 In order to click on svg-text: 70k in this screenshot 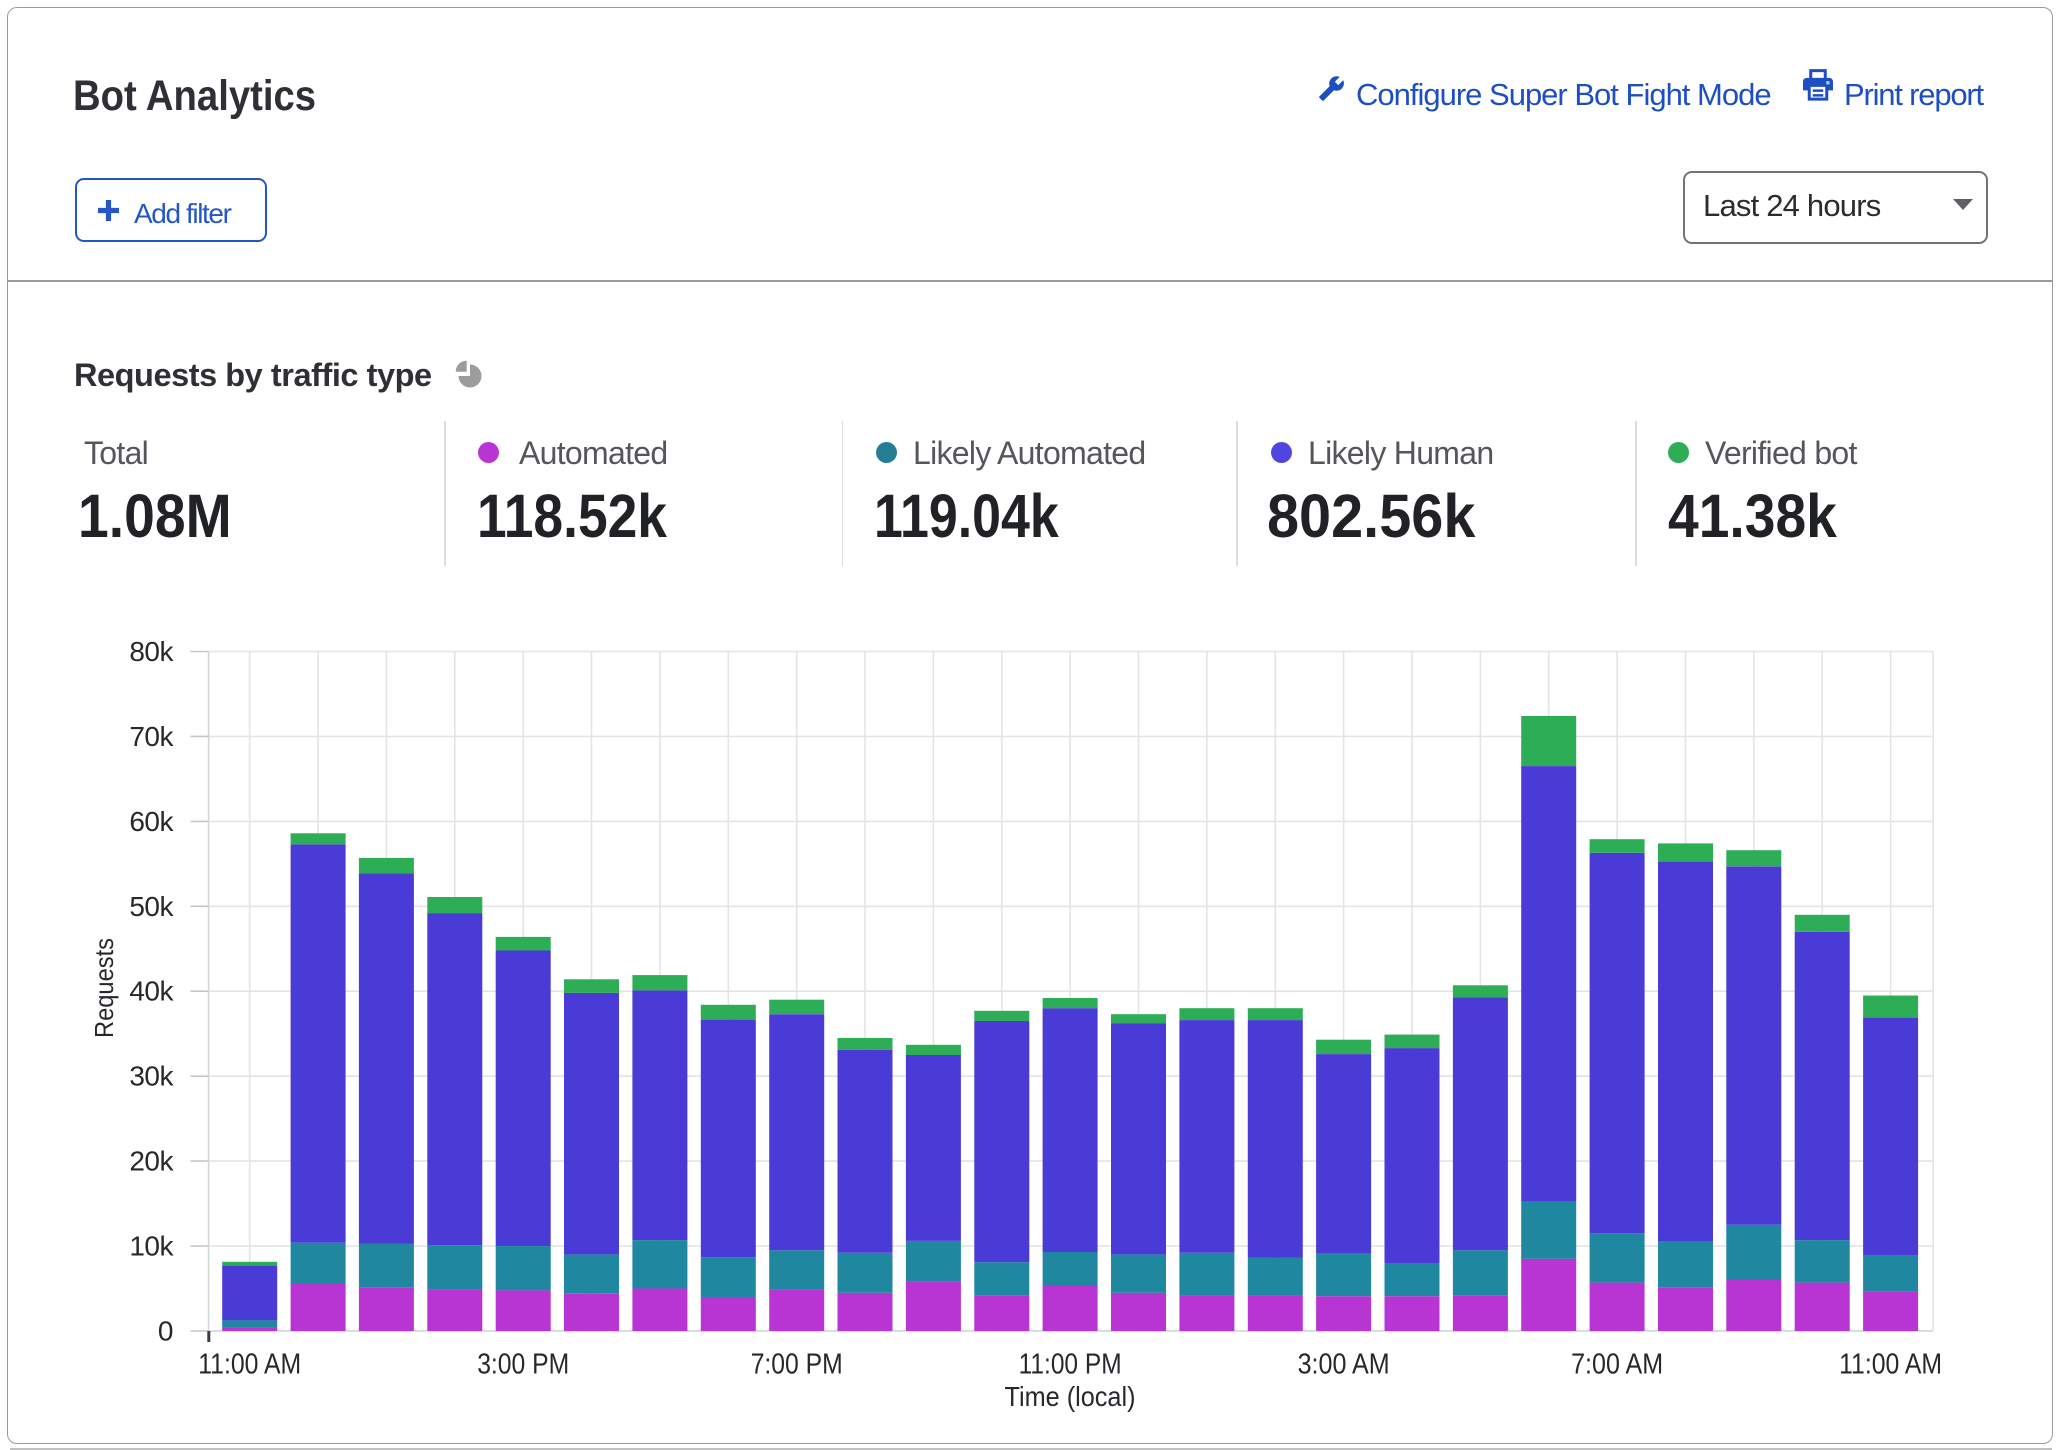, I will do `click(151, 736)`.